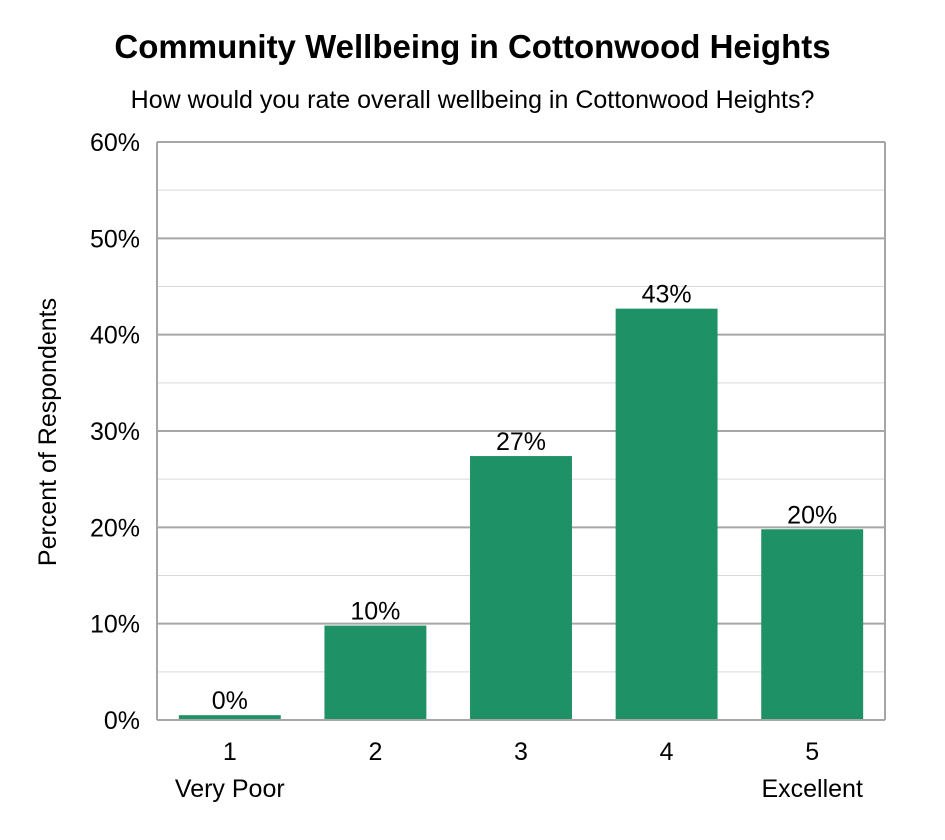 The width and height of the screenshot is (945, 840). Describe the element at coordinates (230, 701) in the screenshot. I see `data-label: 0%` at that location.